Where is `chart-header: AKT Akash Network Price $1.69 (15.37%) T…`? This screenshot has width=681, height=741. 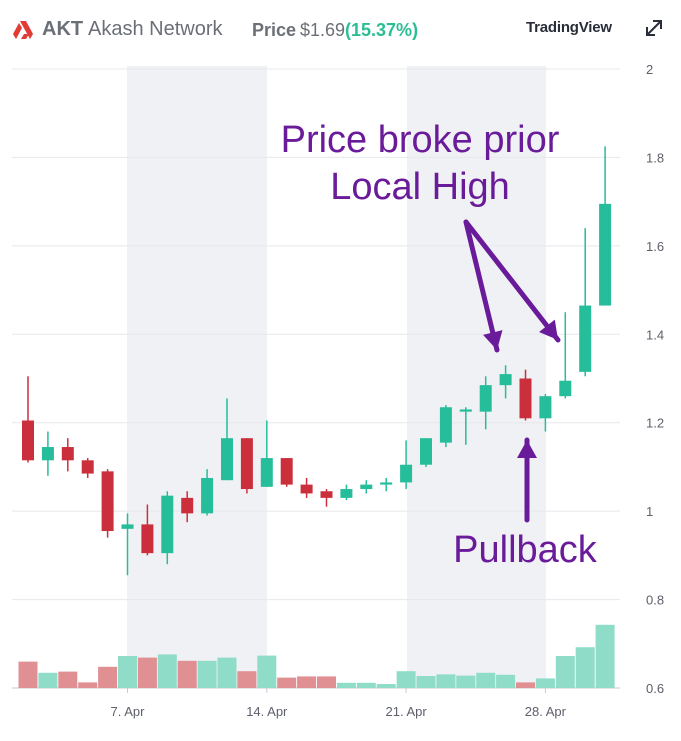 chart-header: AKT Akash Network Price $1.69 (15.37%) T… is located at coordinates (340, 29).